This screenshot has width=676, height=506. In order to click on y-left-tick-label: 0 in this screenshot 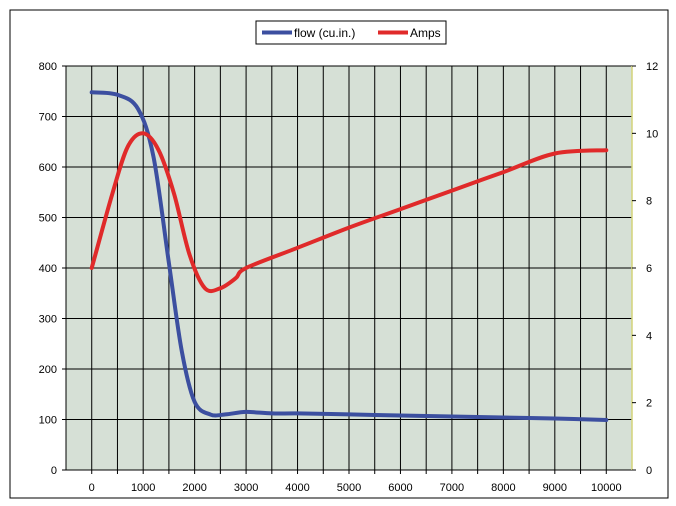, I will do `click(54, 471)`.